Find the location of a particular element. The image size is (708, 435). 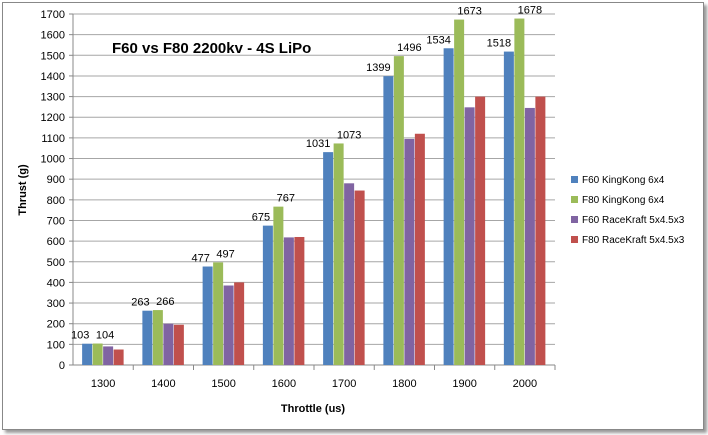

y-tick-label: 700 is located at coordinates (56, 221).